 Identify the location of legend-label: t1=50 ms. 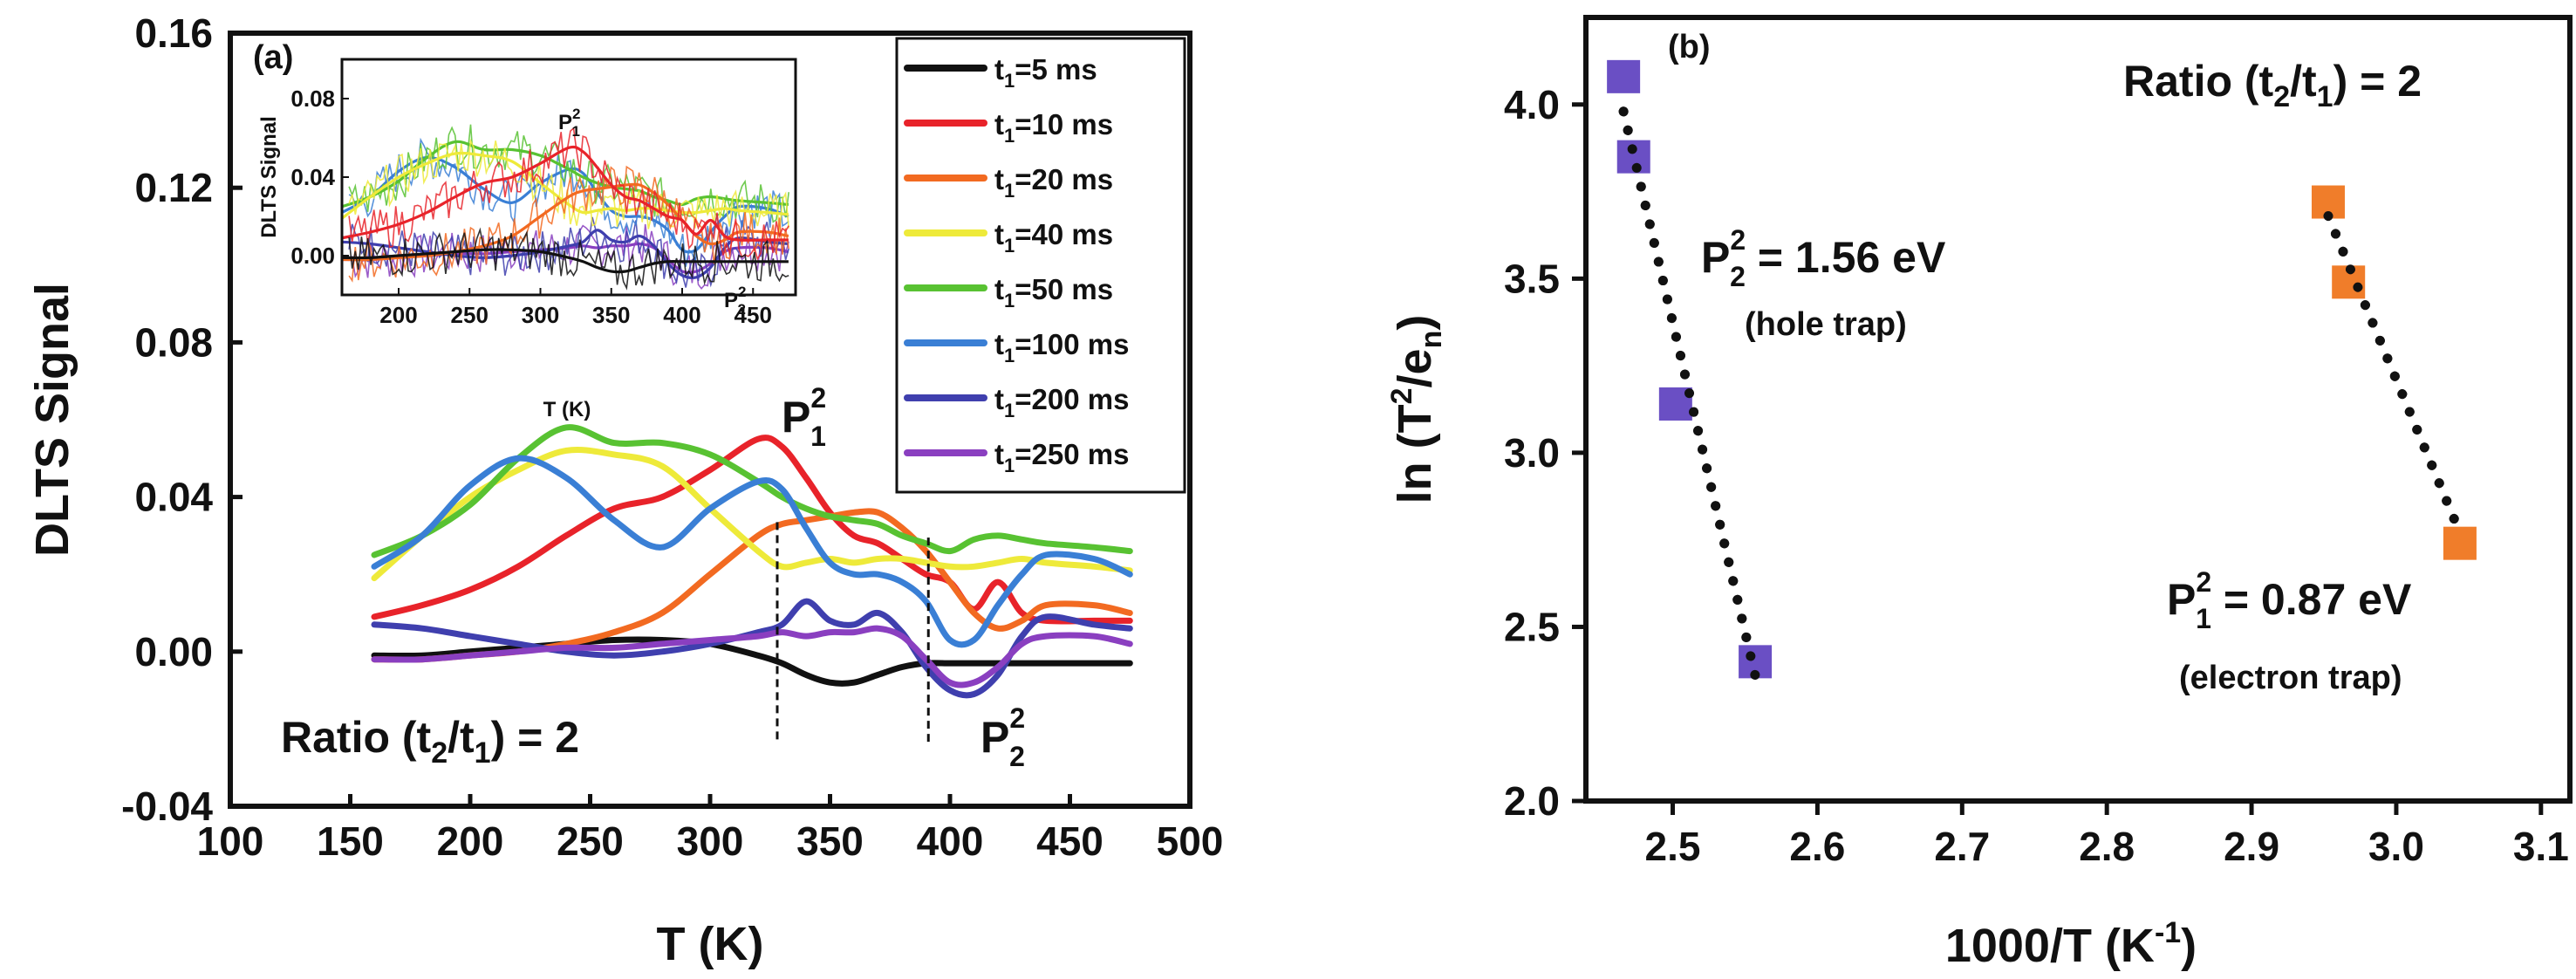
(1053, 292).